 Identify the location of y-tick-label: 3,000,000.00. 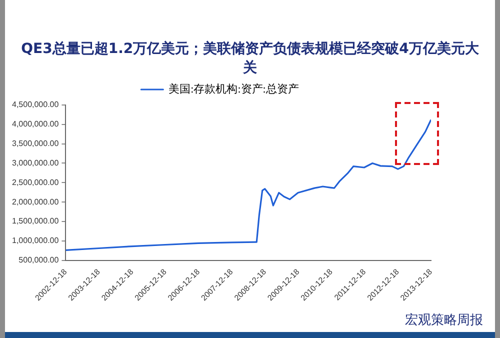
(36, 163).